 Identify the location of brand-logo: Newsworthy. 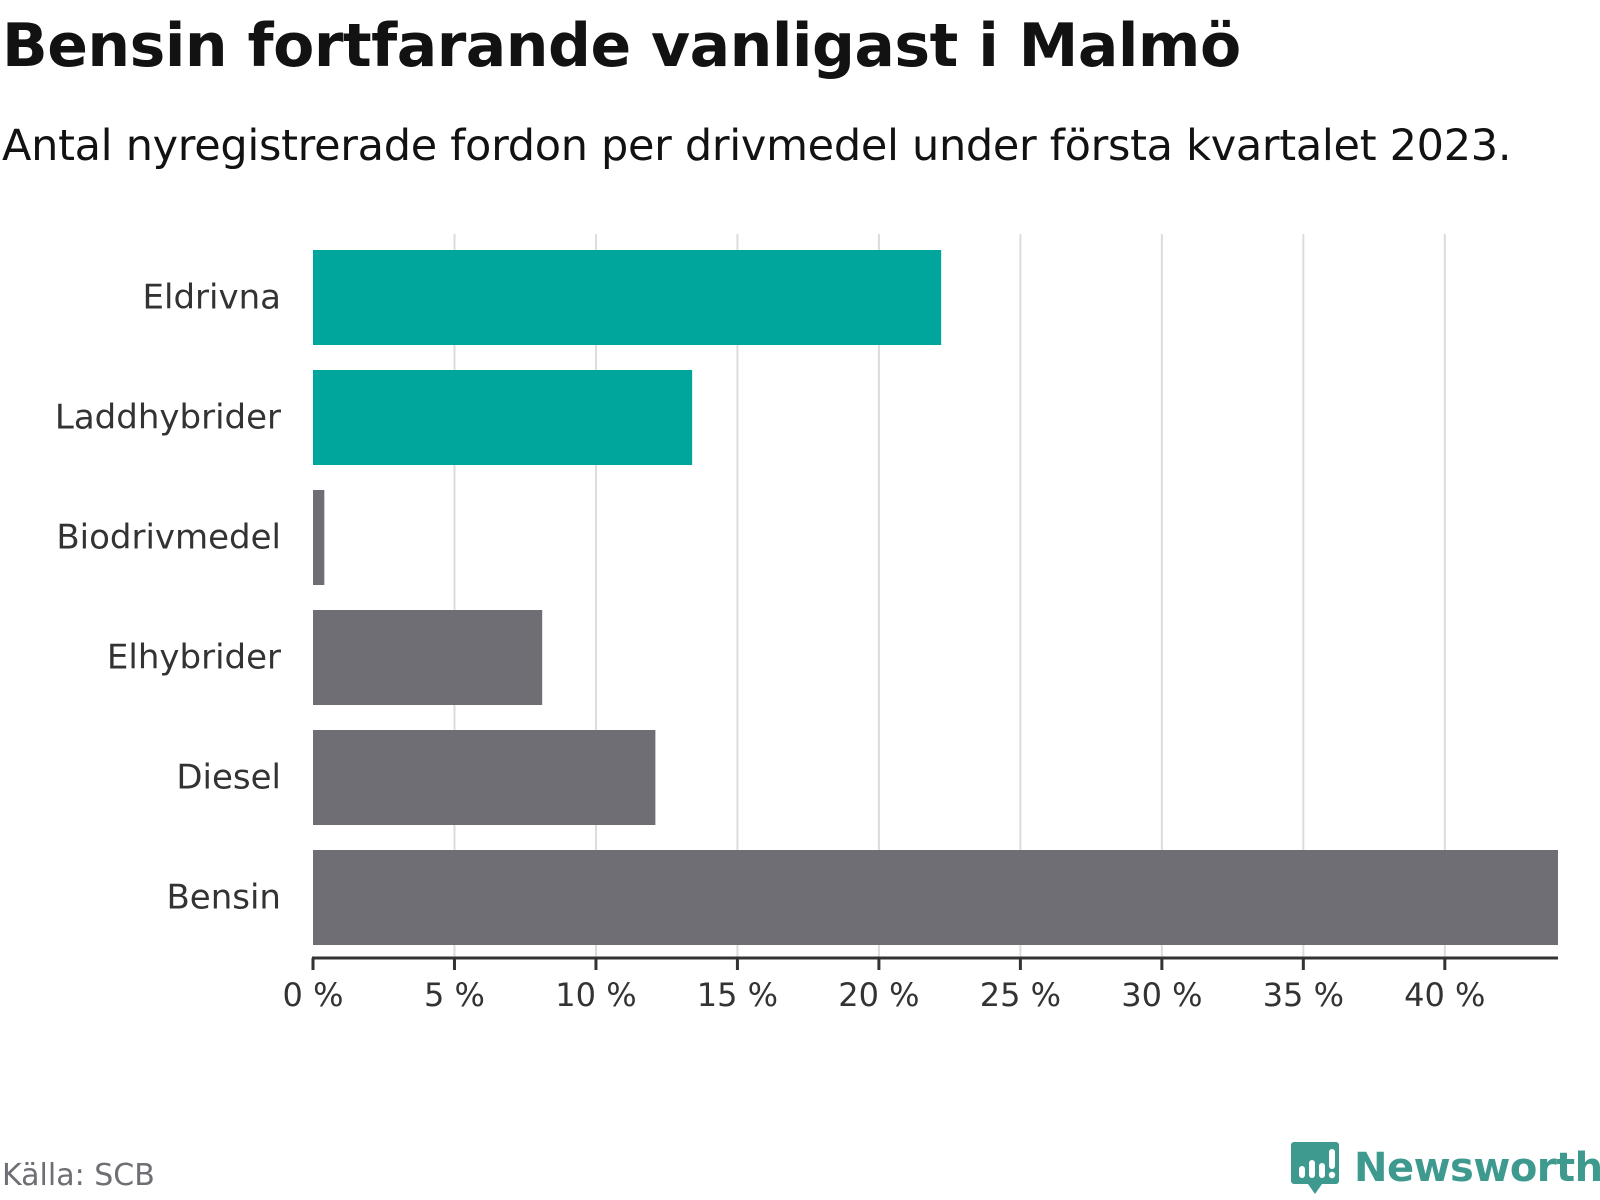
(1445, 1168).